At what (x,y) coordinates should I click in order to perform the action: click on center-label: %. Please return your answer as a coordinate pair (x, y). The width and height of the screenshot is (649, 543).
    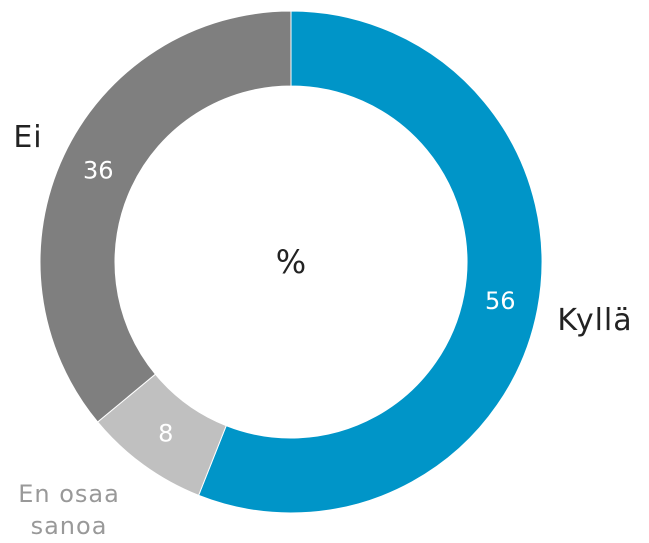
    Looking at the image, I should click on (291, 262).